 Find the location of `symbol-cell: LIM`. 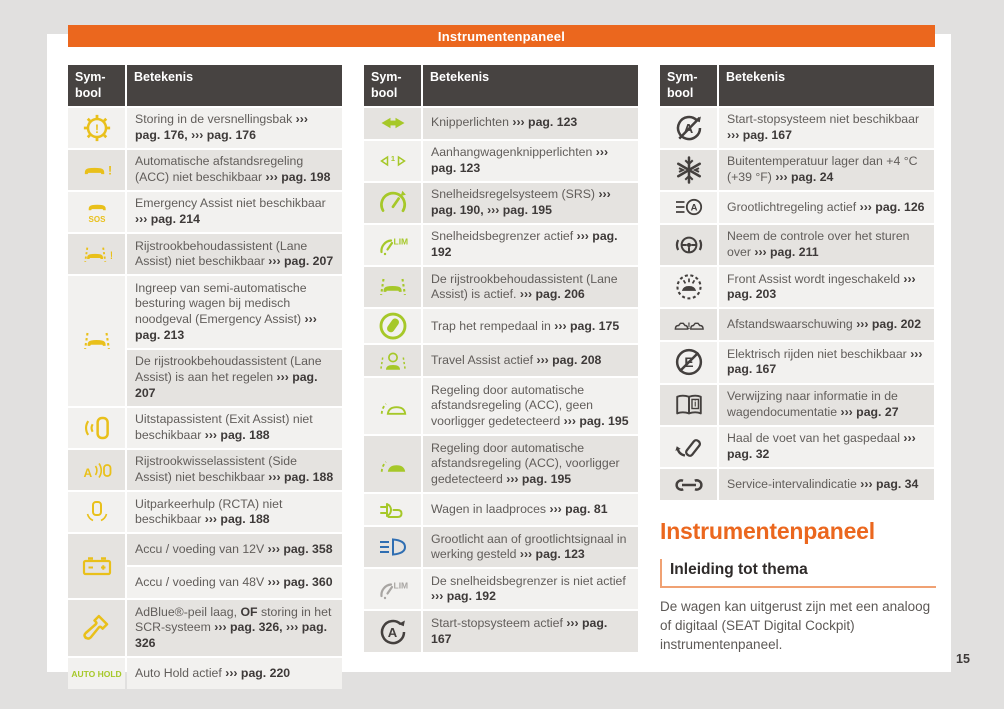

symbol-cell: LIM is located at coordinates (392, 589).